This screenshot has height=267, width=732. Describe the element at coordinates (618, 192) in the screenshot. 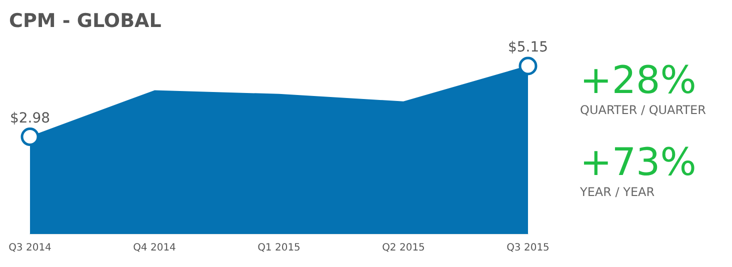

I see `text: YEAR / YEAR` at that location.